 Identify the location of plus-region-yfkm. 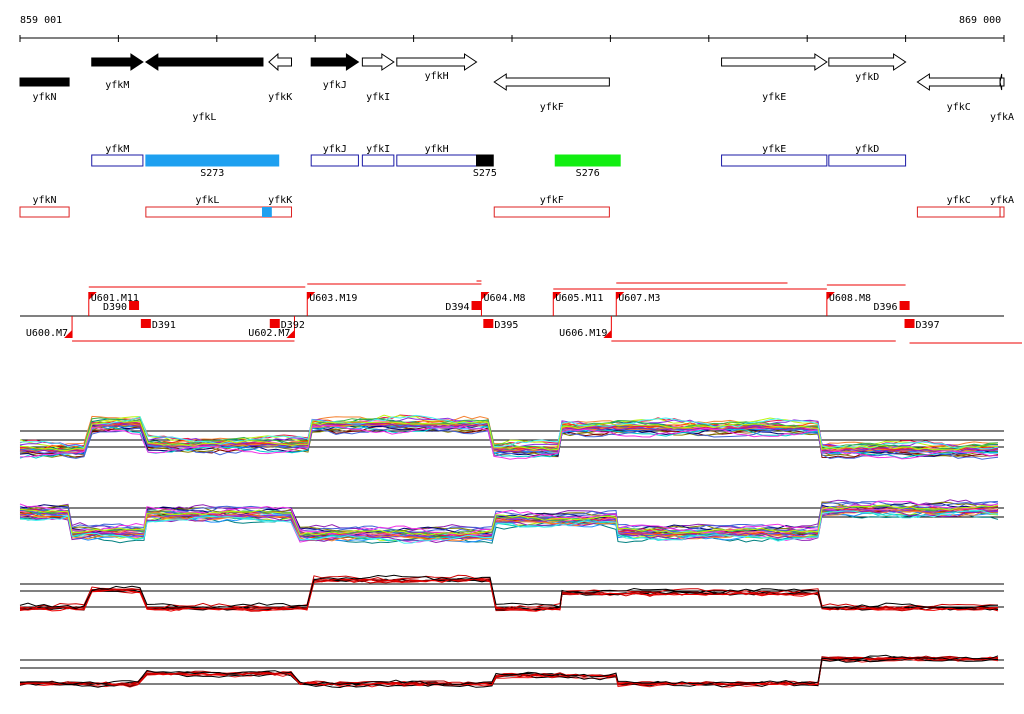
(117, 160).